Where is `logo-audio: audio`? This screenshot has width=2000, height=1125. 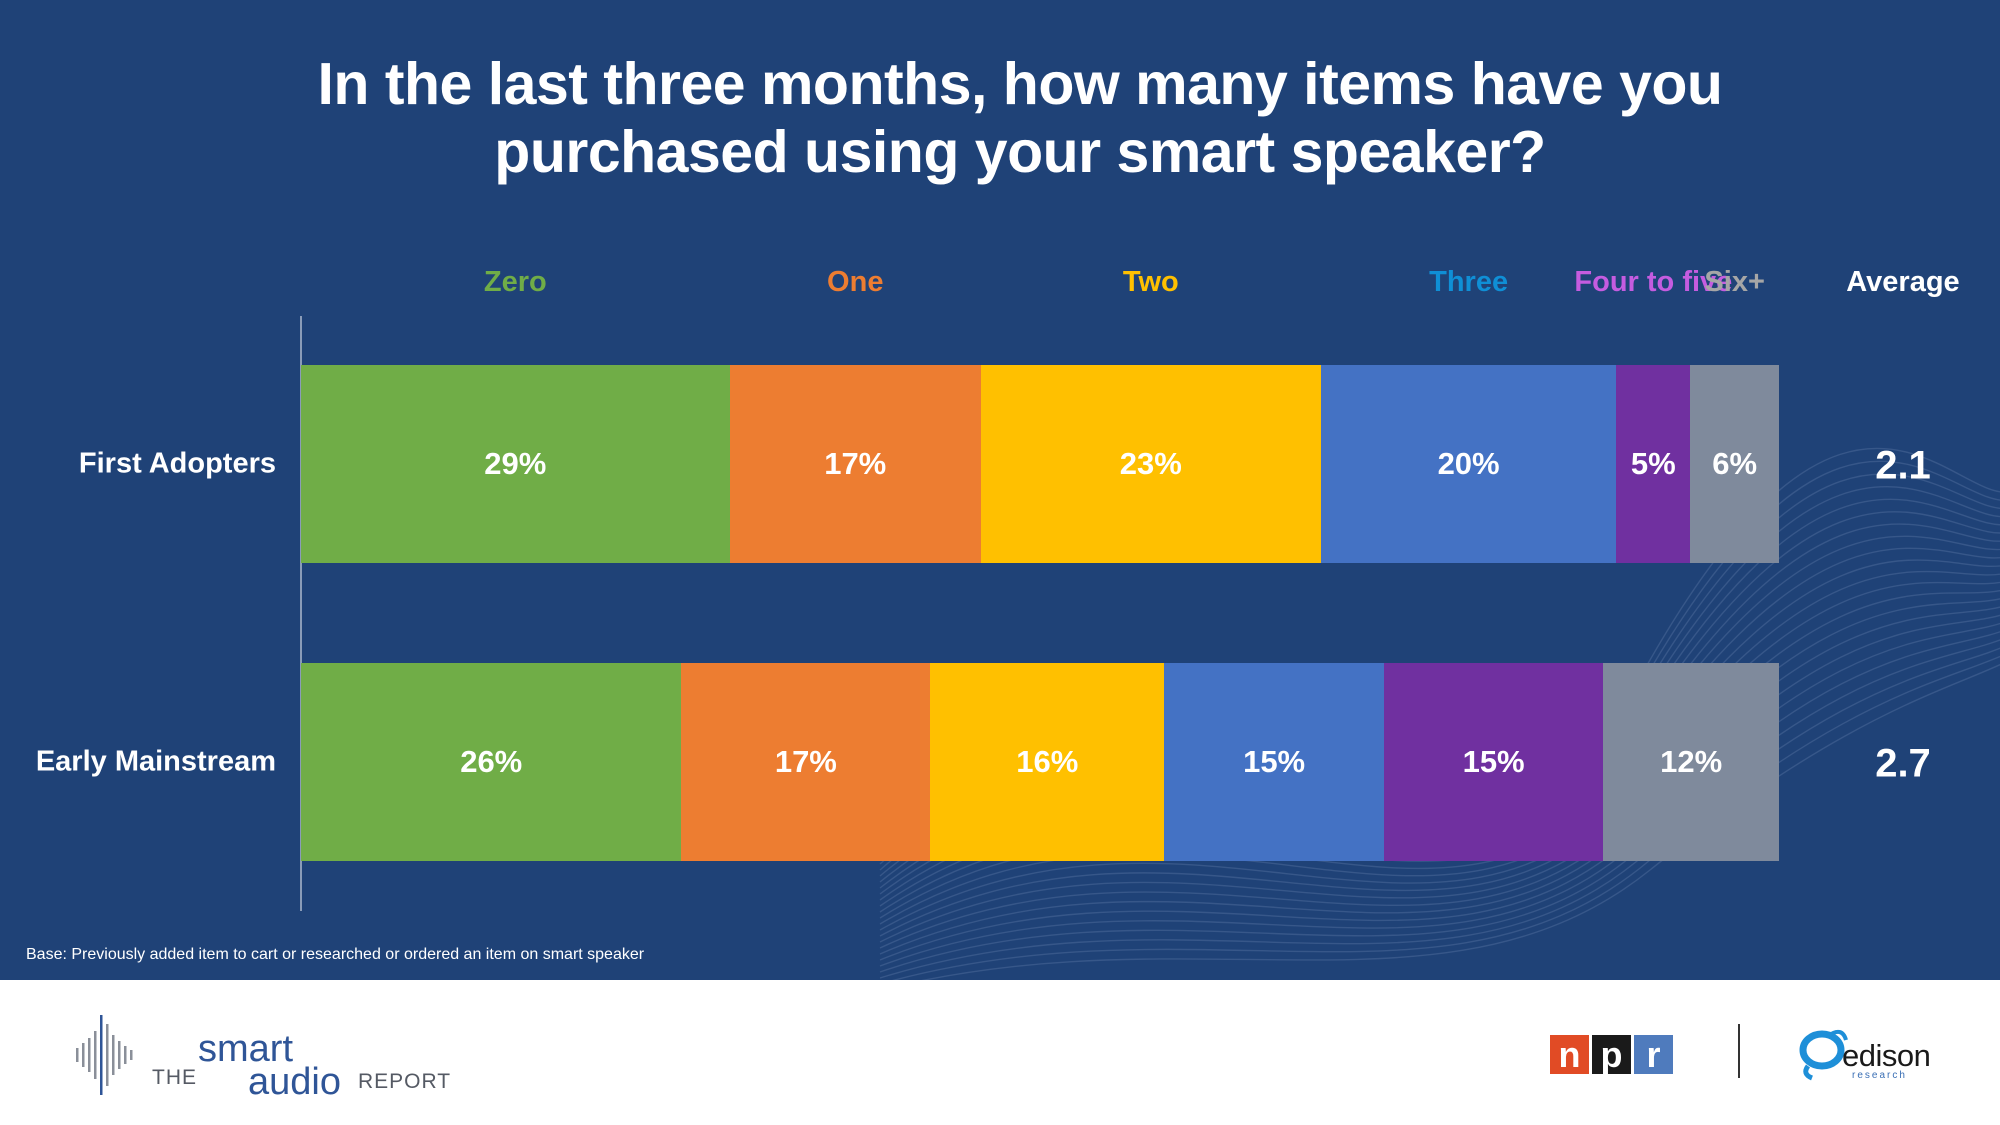
logo-audio: audio is located at coordinates (294, 1082).